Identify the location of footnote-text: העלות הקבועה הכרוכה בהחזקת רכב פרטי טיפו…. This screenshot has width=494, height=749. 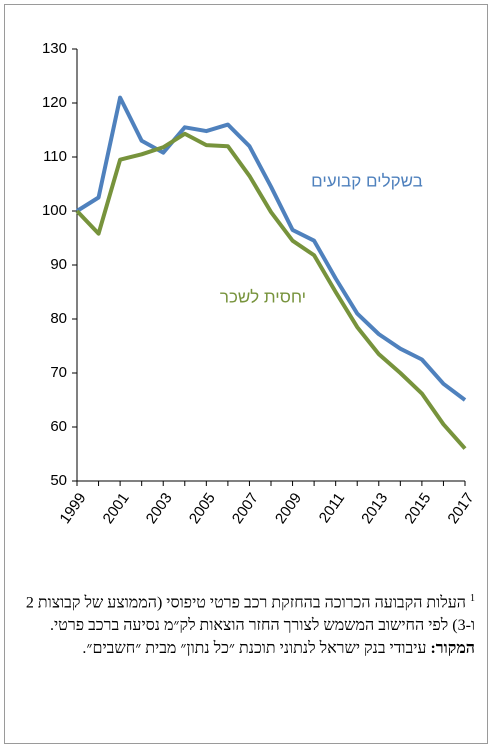
(250, 614).